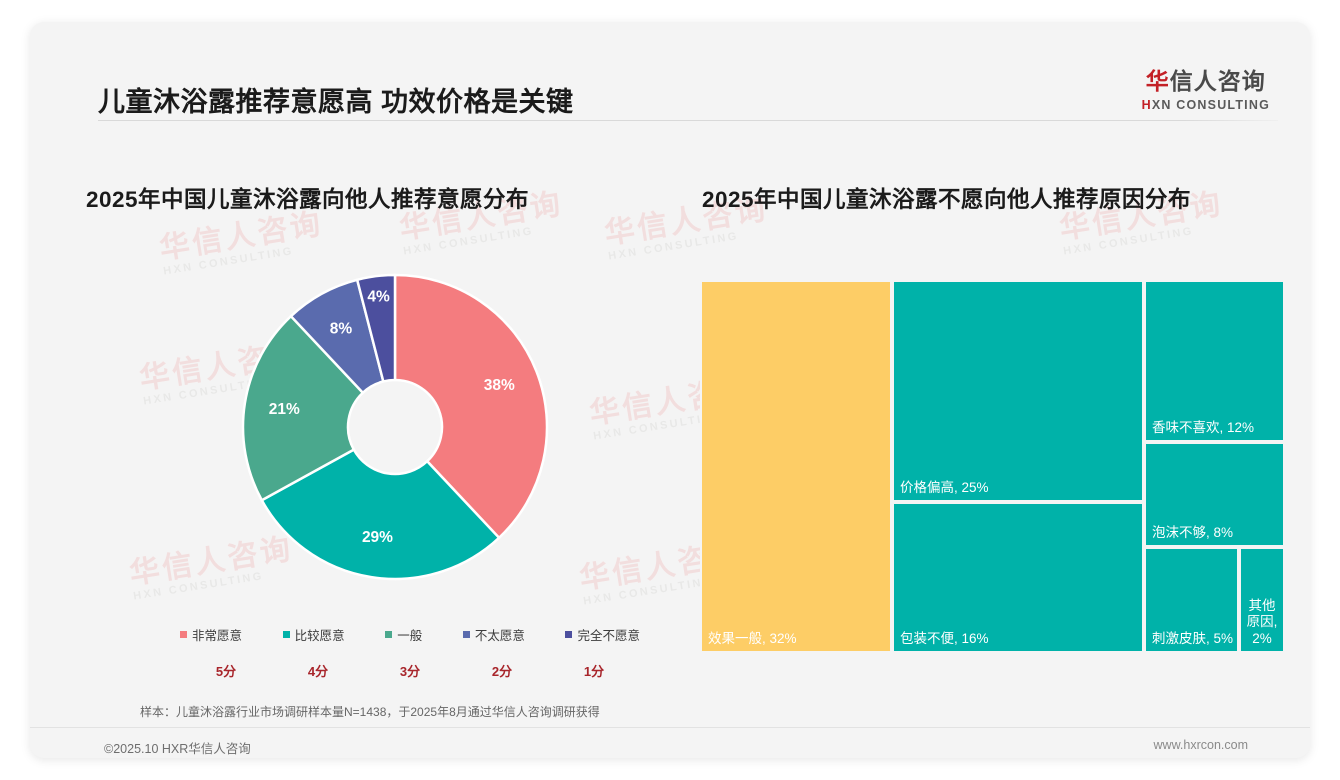 This screenshot has width=1340, height=780. What do you see at coordinates (1214, 361) in the screenshot?
I see `treemap-tile-香味不喜欢: 香味不喜欢, 12%` at bounding box center [1214, 361].